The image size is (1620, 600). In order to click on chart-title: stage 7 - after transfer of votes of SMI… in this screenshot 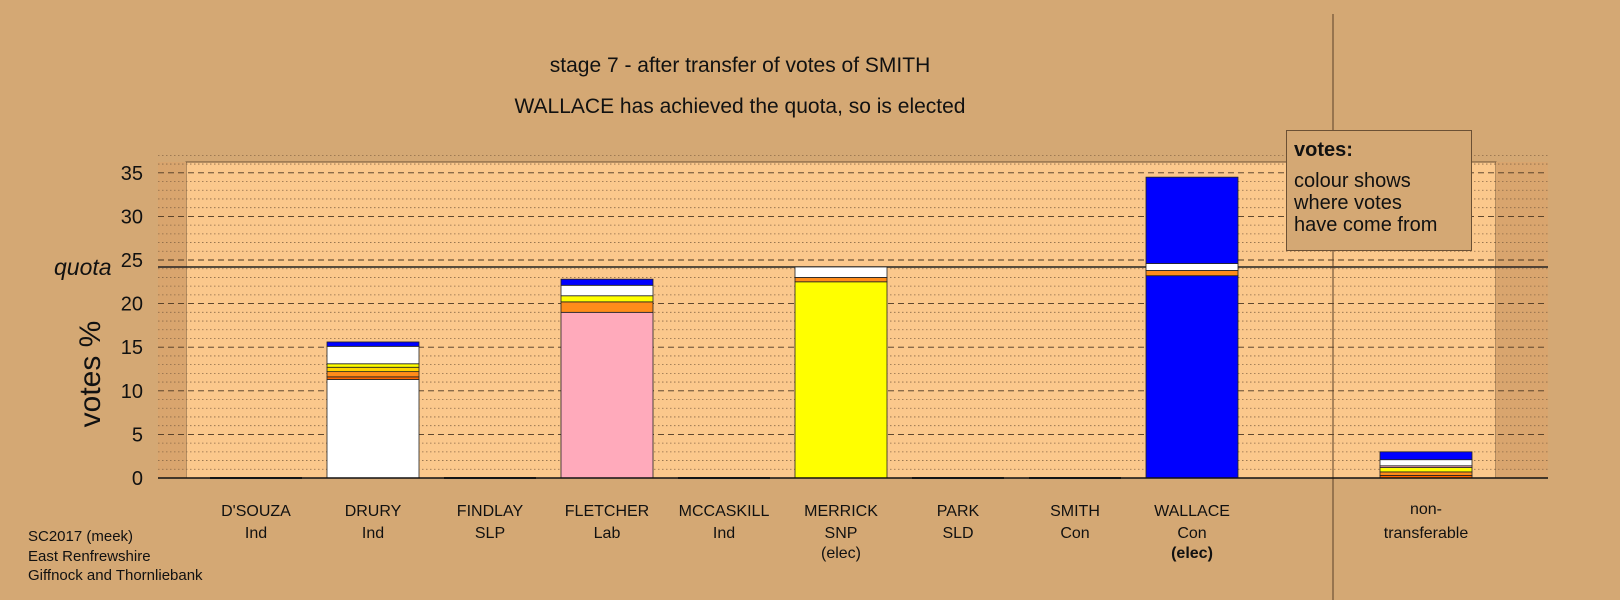, I will do `click(740, 65)`.